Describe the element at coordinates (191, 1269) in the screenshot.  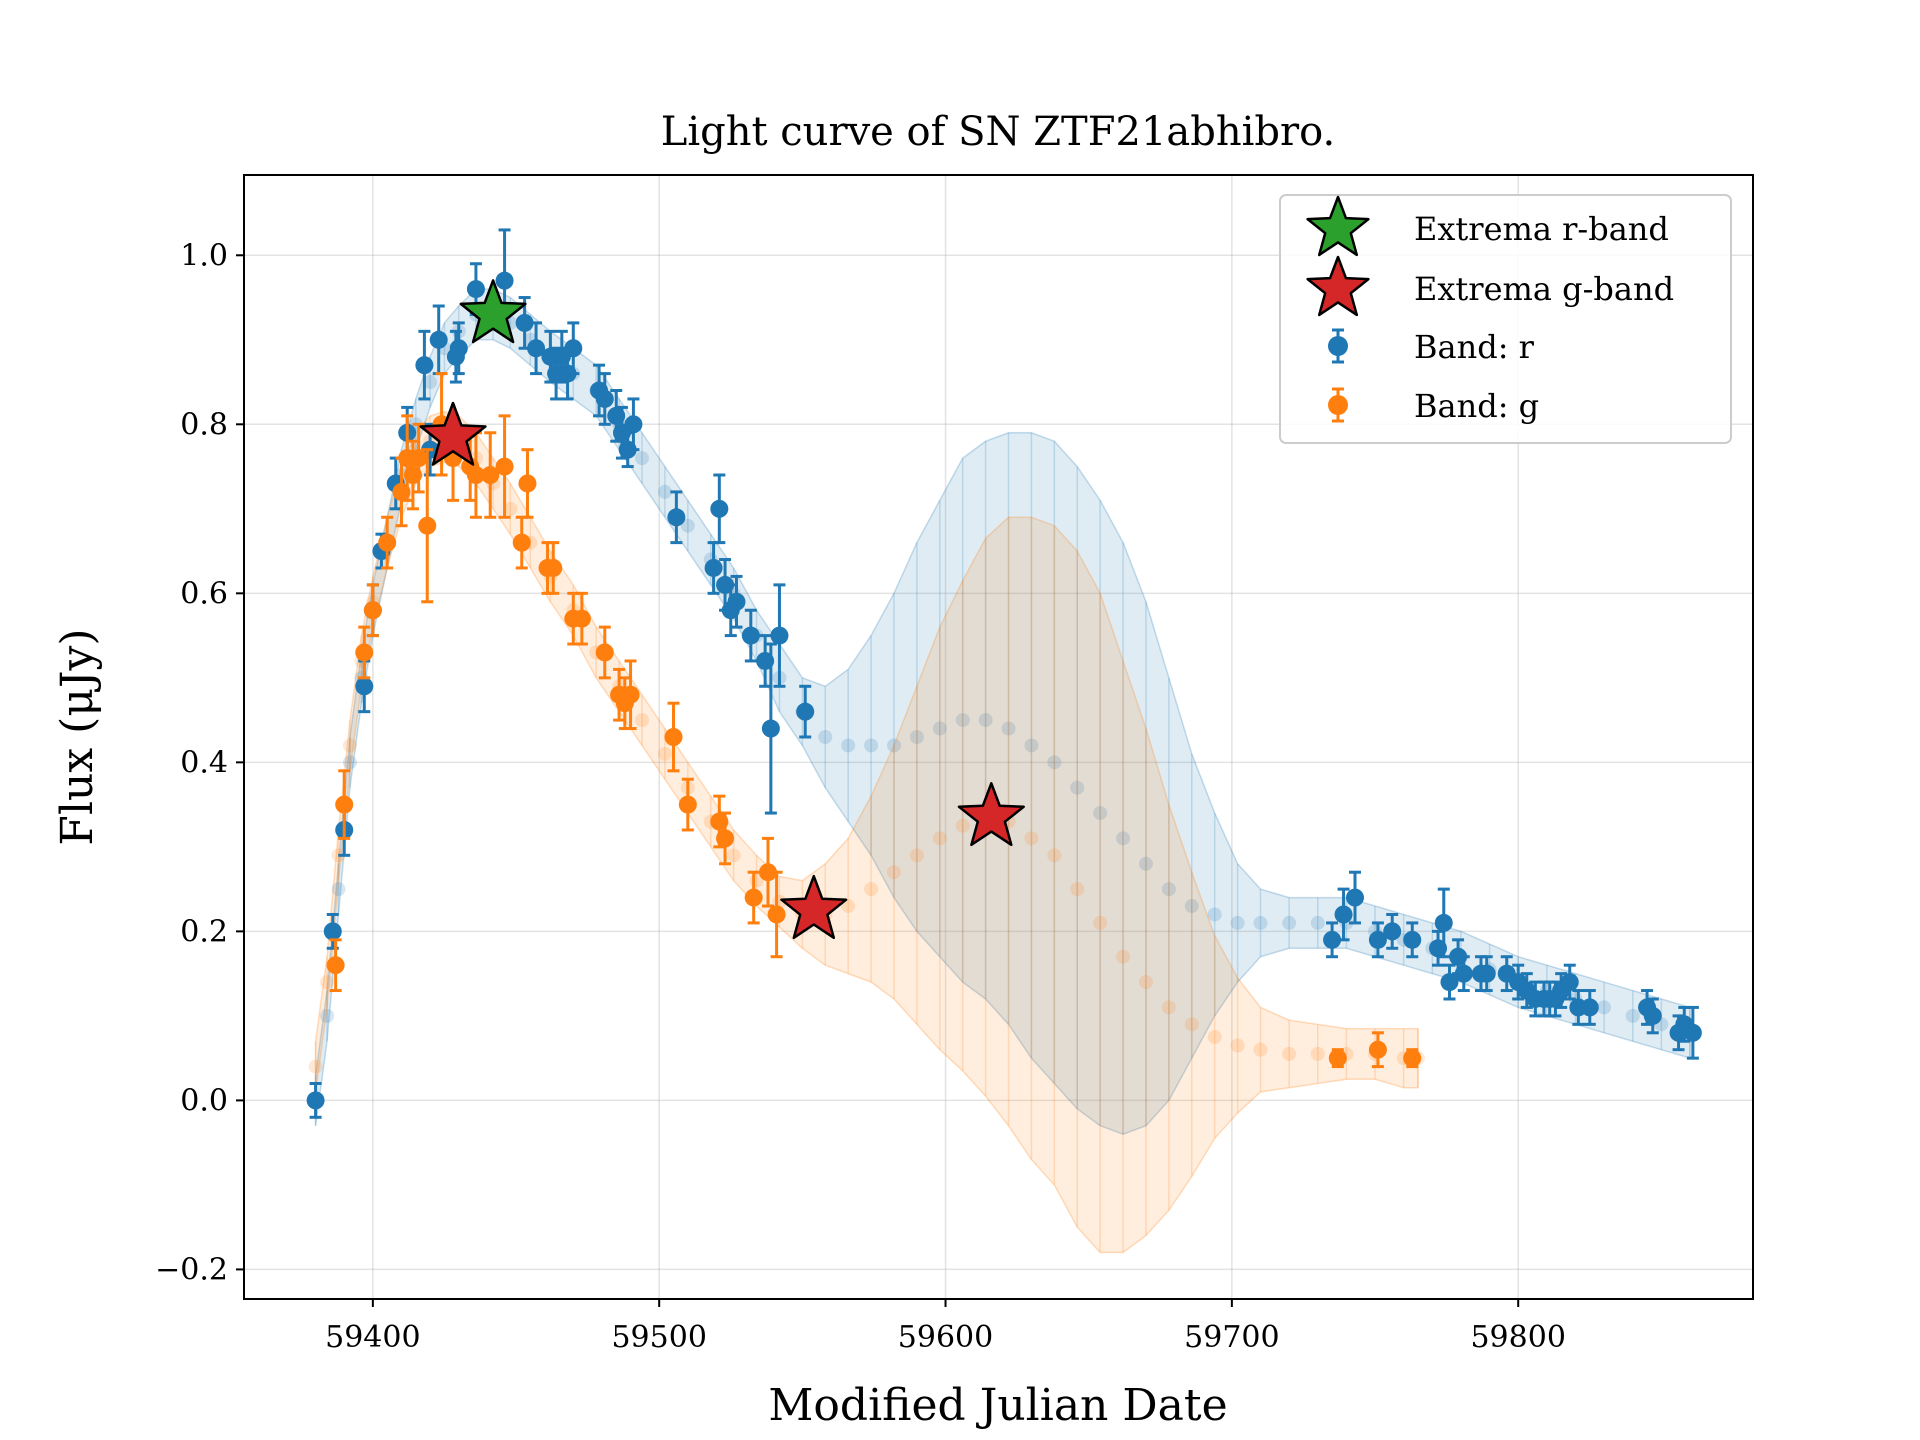
I see `y-tick-label: −0.2` at that location.